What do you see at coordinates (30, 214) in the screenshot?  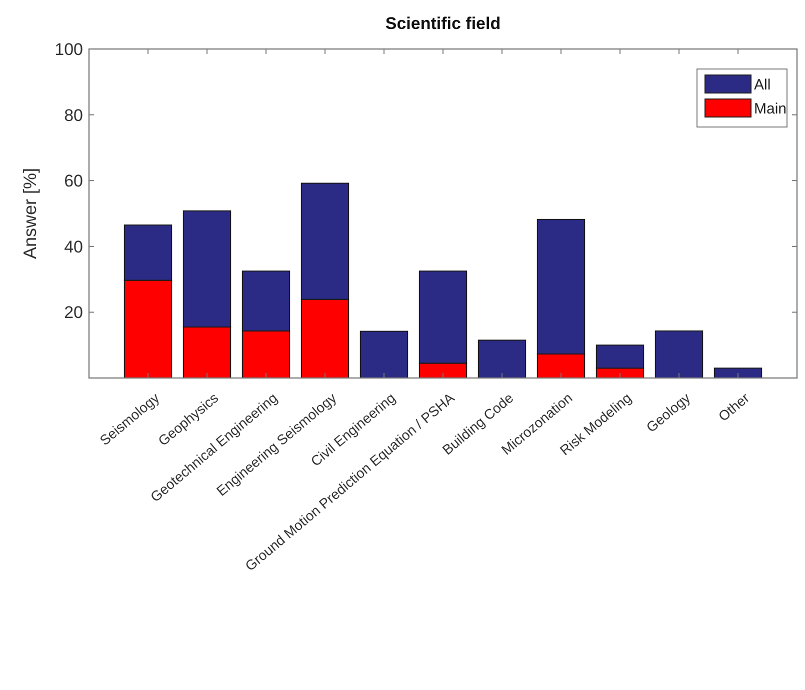 I see `y-axis-title: Answer [%]` at bounding box center [30, 214].